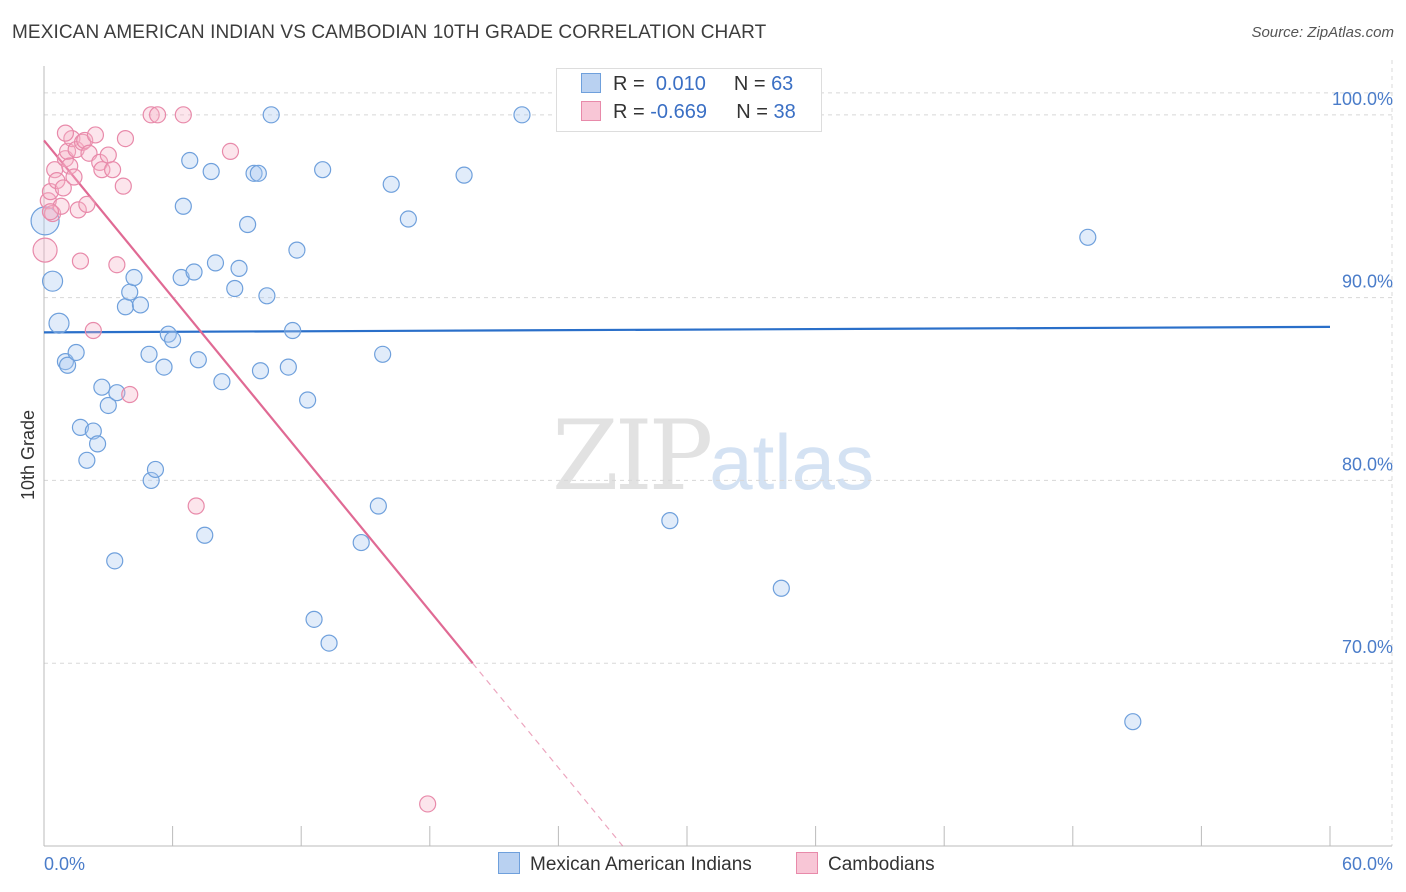 The height and width of the screenshot is (892, 1406). I want to click on x-tick-label-min: 0.0%, so click(64, 864).